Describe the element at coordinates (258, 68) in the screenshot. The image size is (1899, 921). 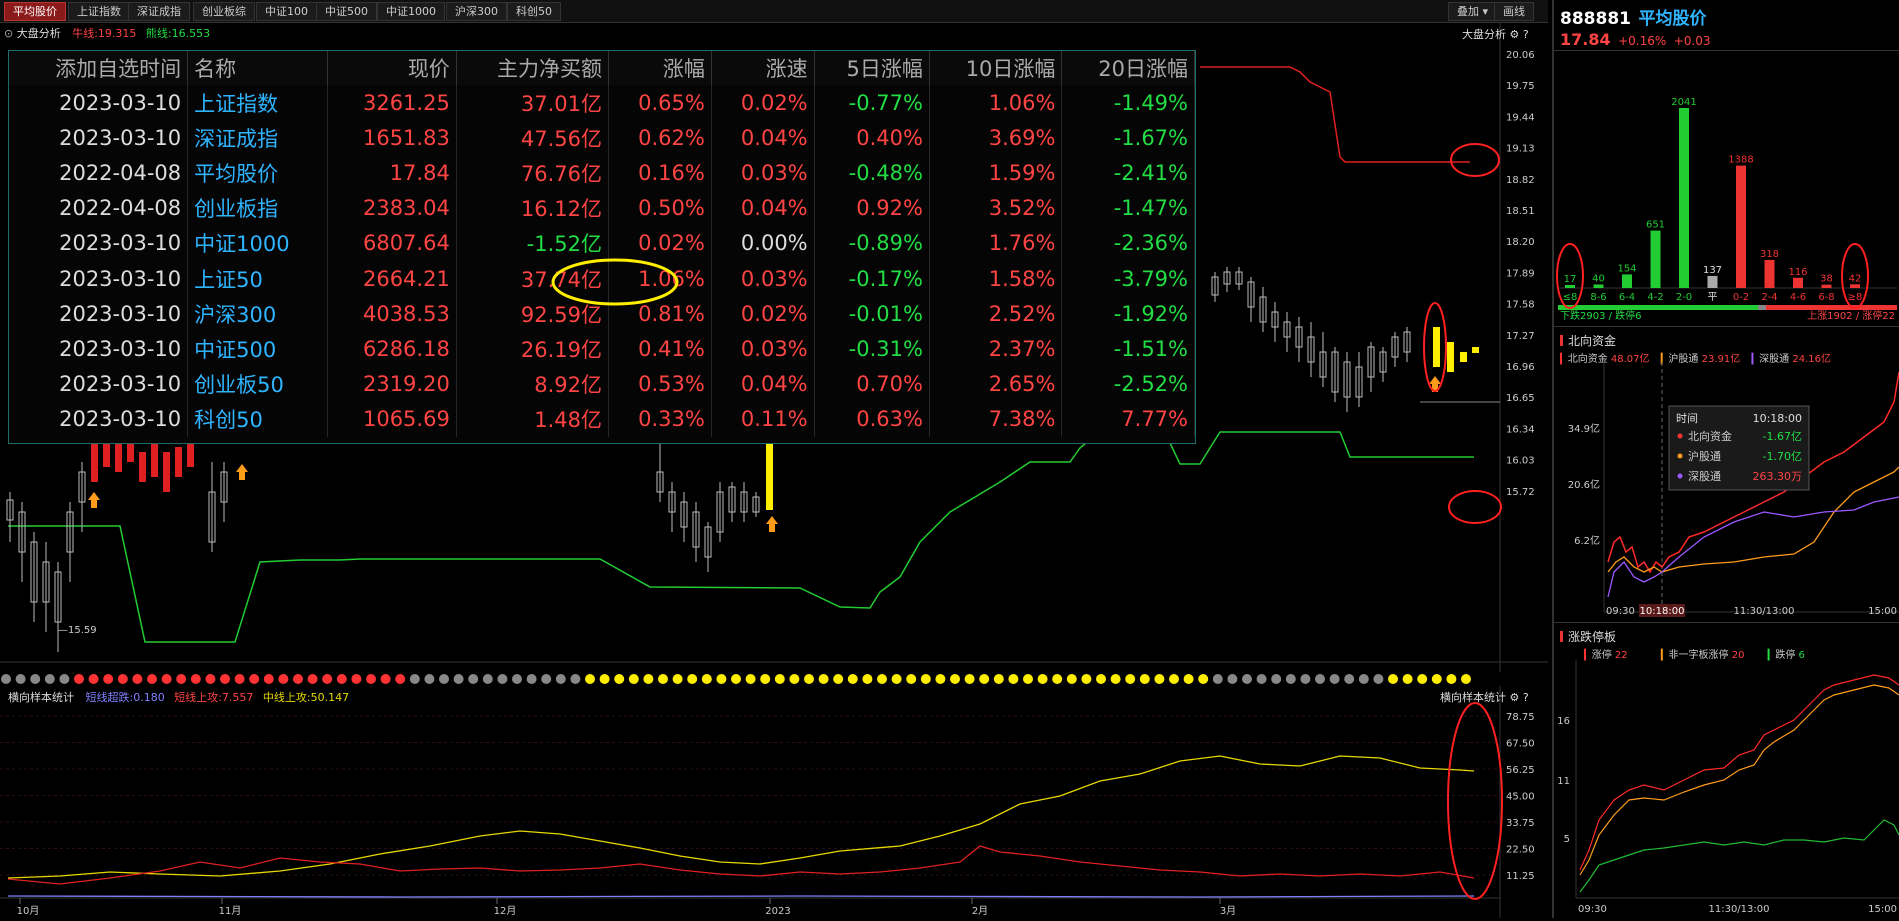
I see `col-header-name: 名称` at that location.